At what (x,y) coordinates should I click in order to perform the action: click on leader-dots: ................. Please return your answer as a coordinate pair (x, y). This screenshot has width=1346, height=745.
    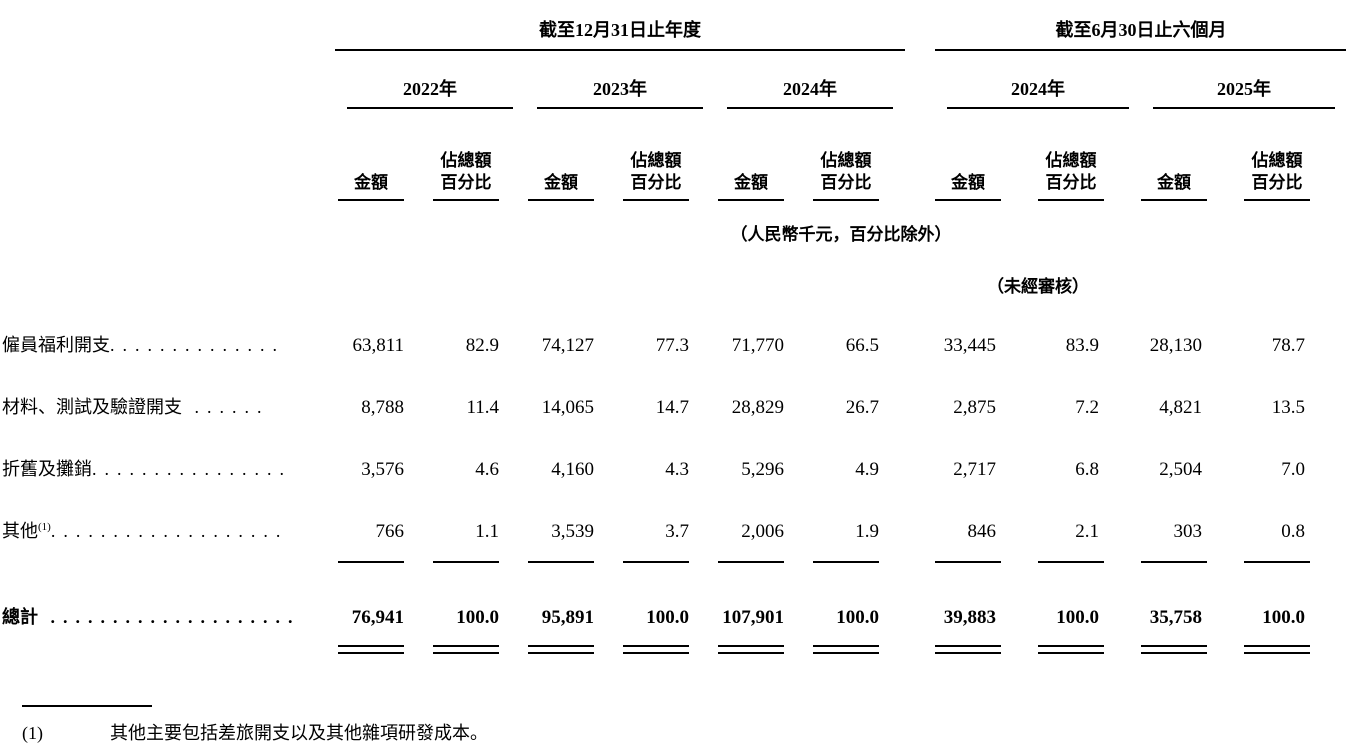
    Looking at the image, I should click on (192, 469).